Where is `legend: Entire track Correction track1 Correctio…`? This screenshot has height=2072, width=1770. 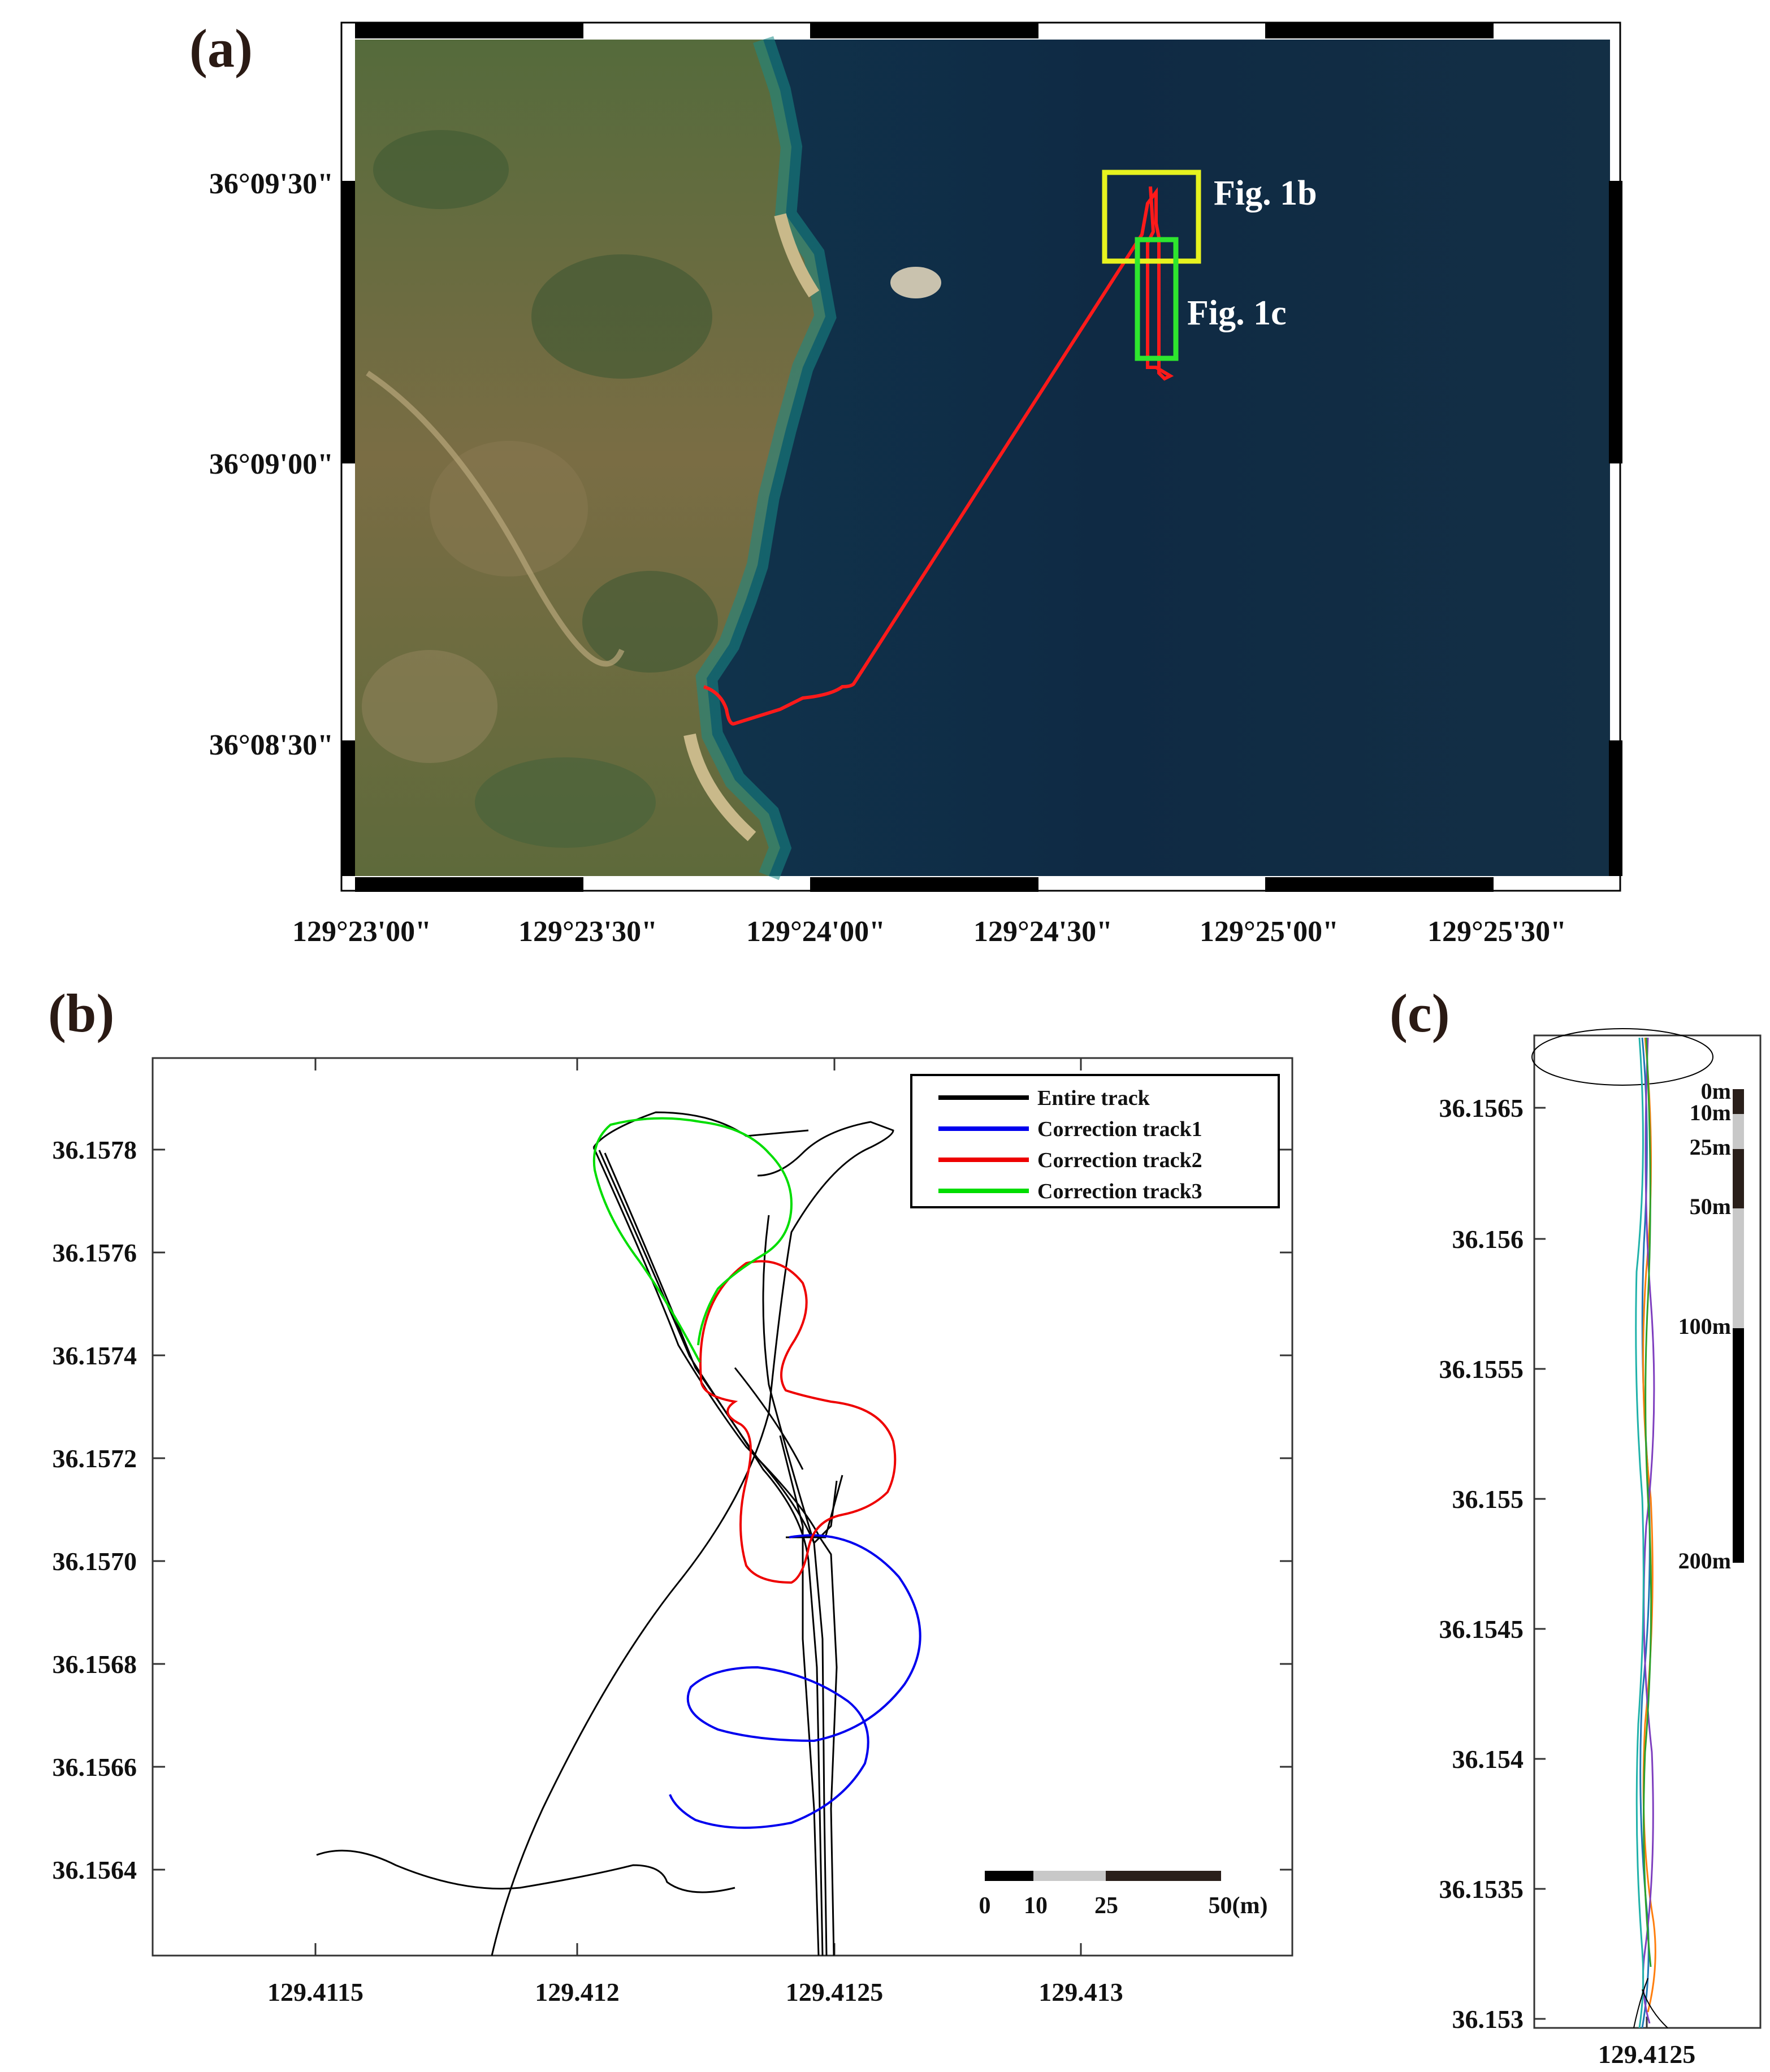
legend: Entire track Correction track1 Correctio… is located at coordinates (1095, 1141).